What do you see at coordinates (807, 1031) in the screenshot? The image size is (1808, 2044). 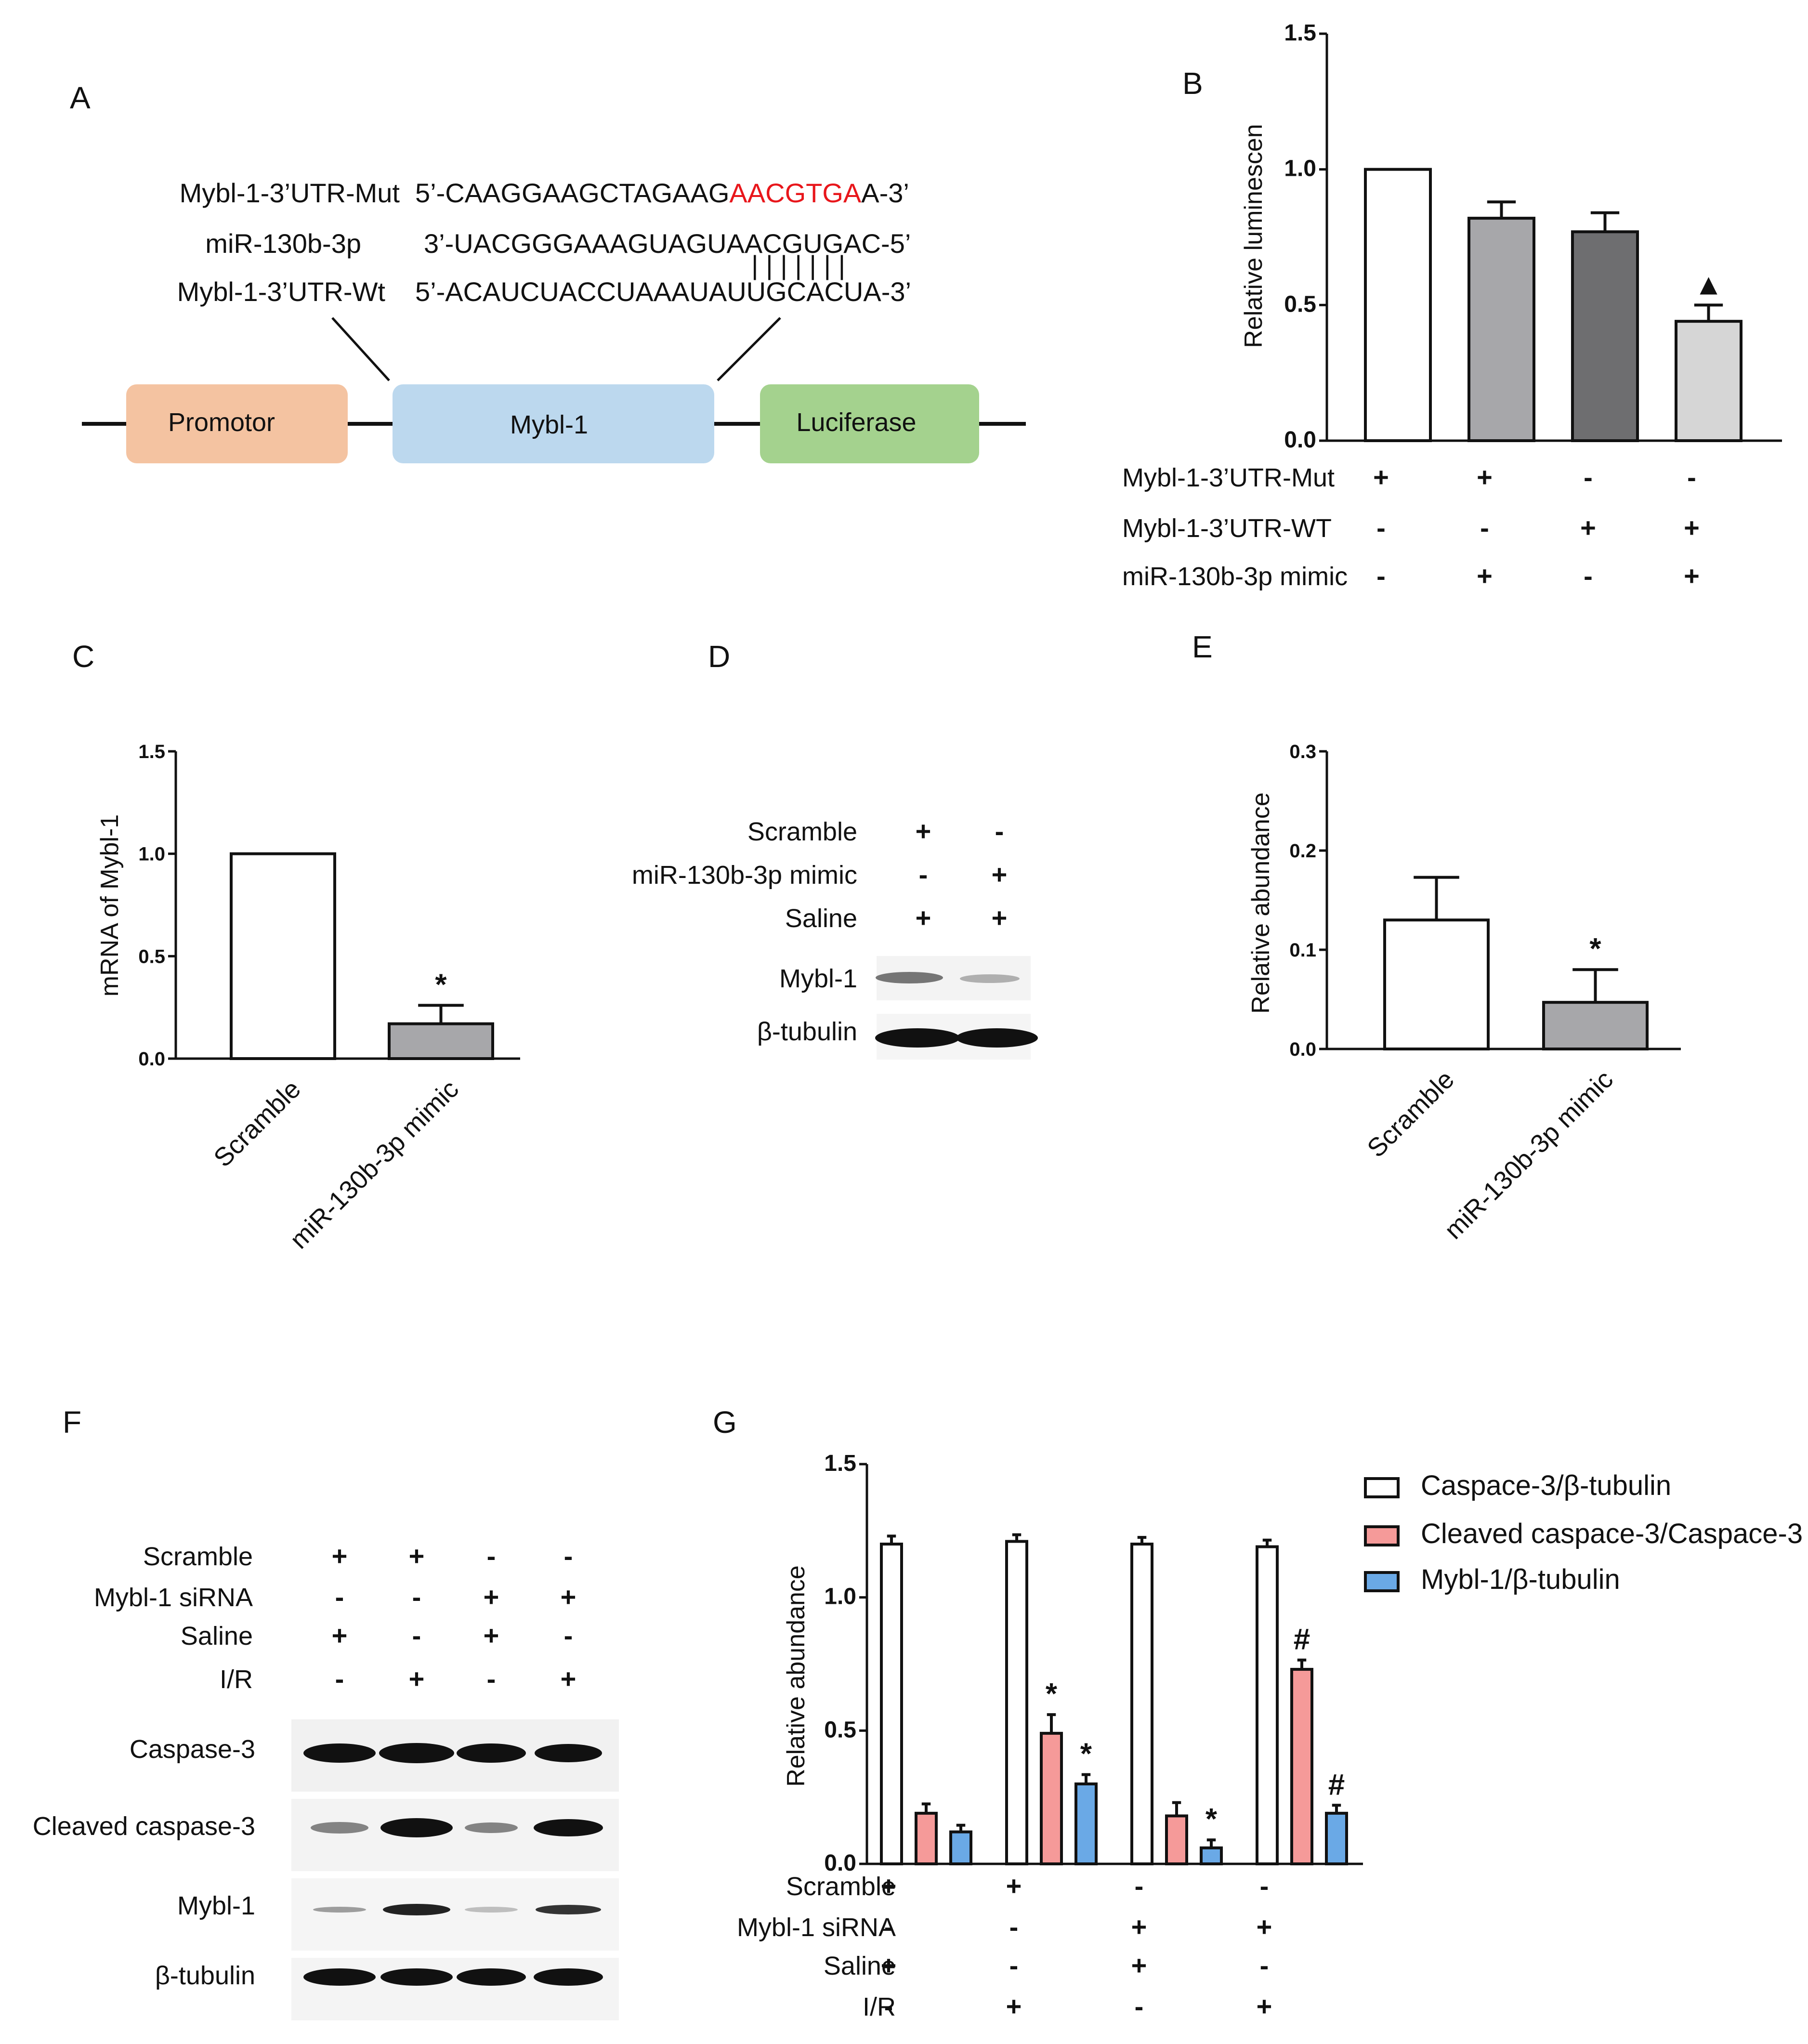 I see `blot-d-label-tubulin: β-tubulin` at bounding box center [807, 1031].